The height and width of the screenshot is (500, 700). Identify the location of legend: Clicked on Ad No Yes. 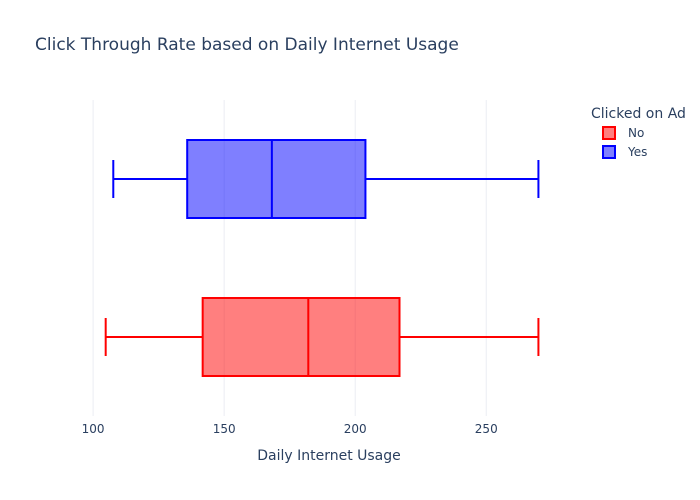
(638, 132).